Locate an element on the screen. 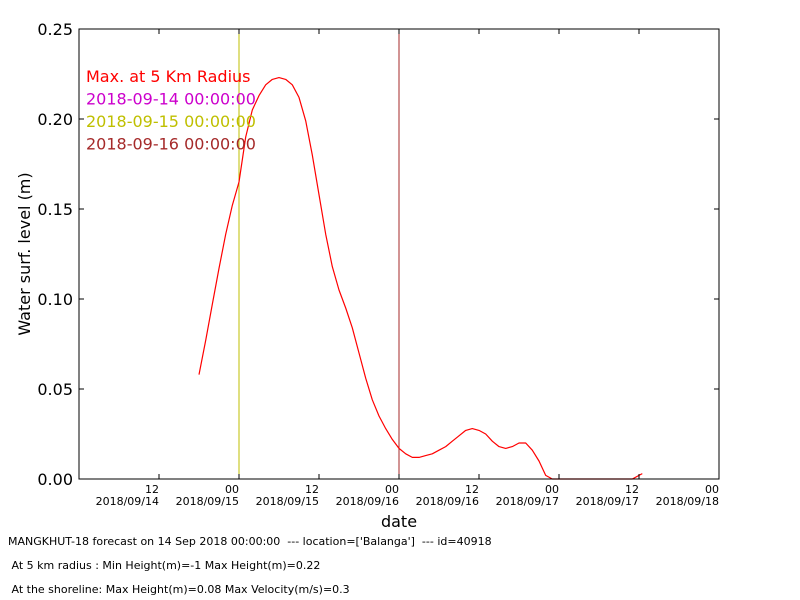 The image size is (800, 600). y-tick-label: 0.25 is located at coordinates (55, 29).